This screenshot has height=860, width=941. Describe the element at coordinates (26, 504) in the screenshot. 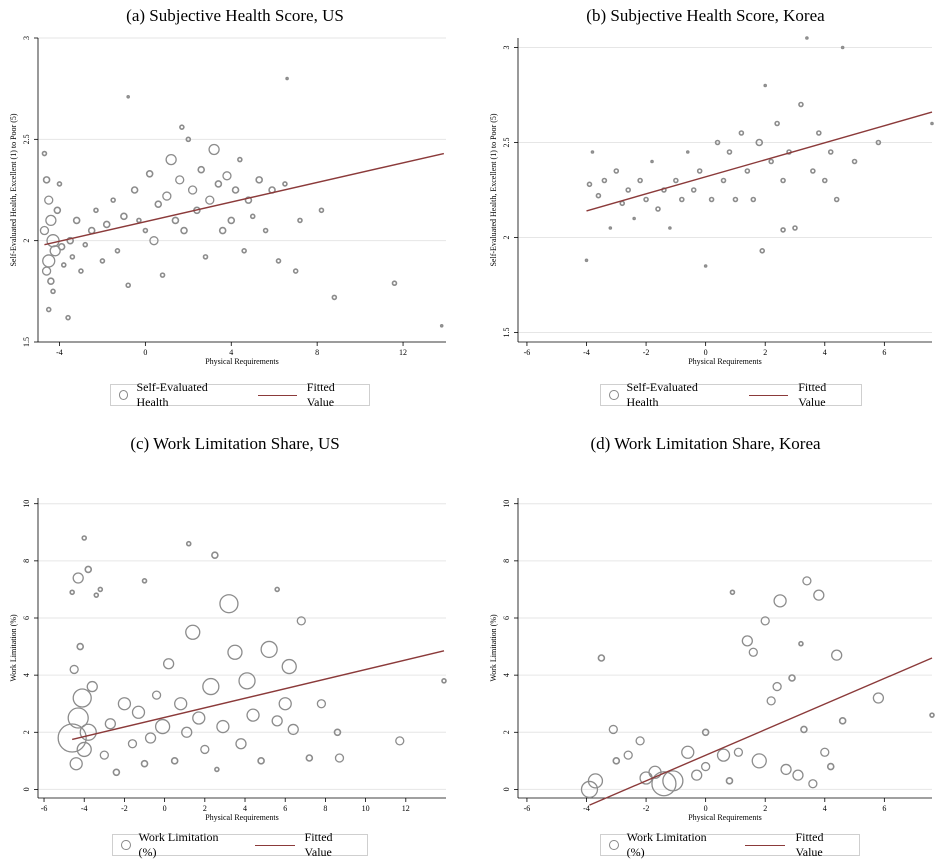

I see `y-tick-label: 10` at that location.